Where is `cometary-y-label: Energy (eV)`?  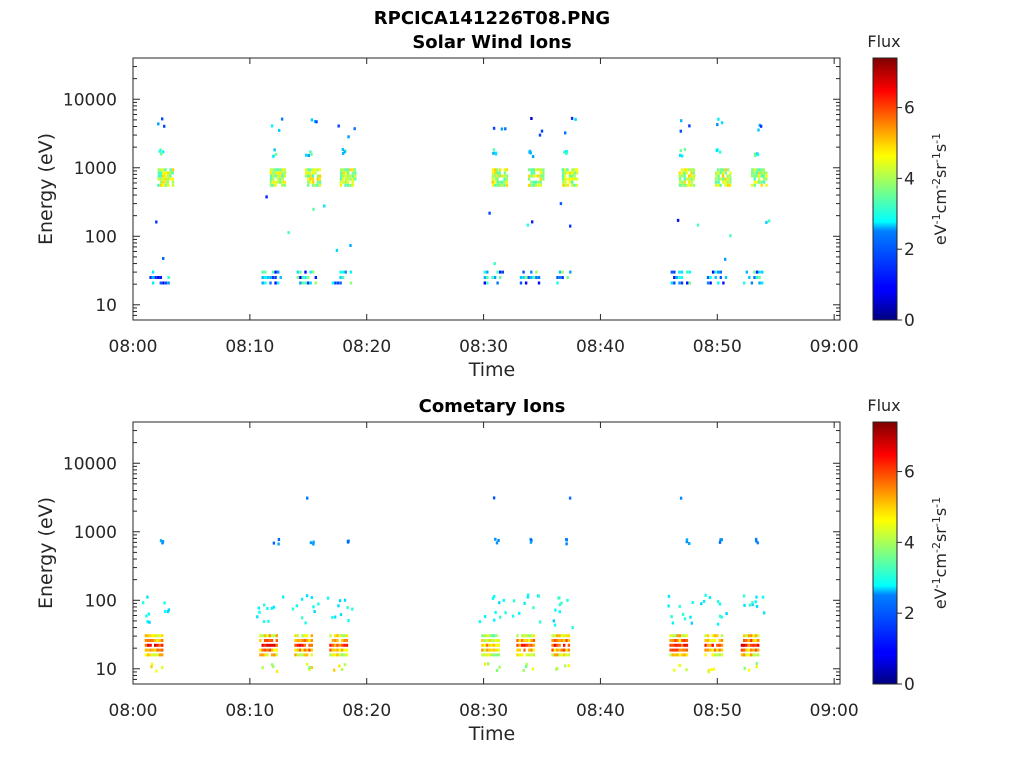
cometary-y-label: Energy (eV) is located at coordinates (46, 553).